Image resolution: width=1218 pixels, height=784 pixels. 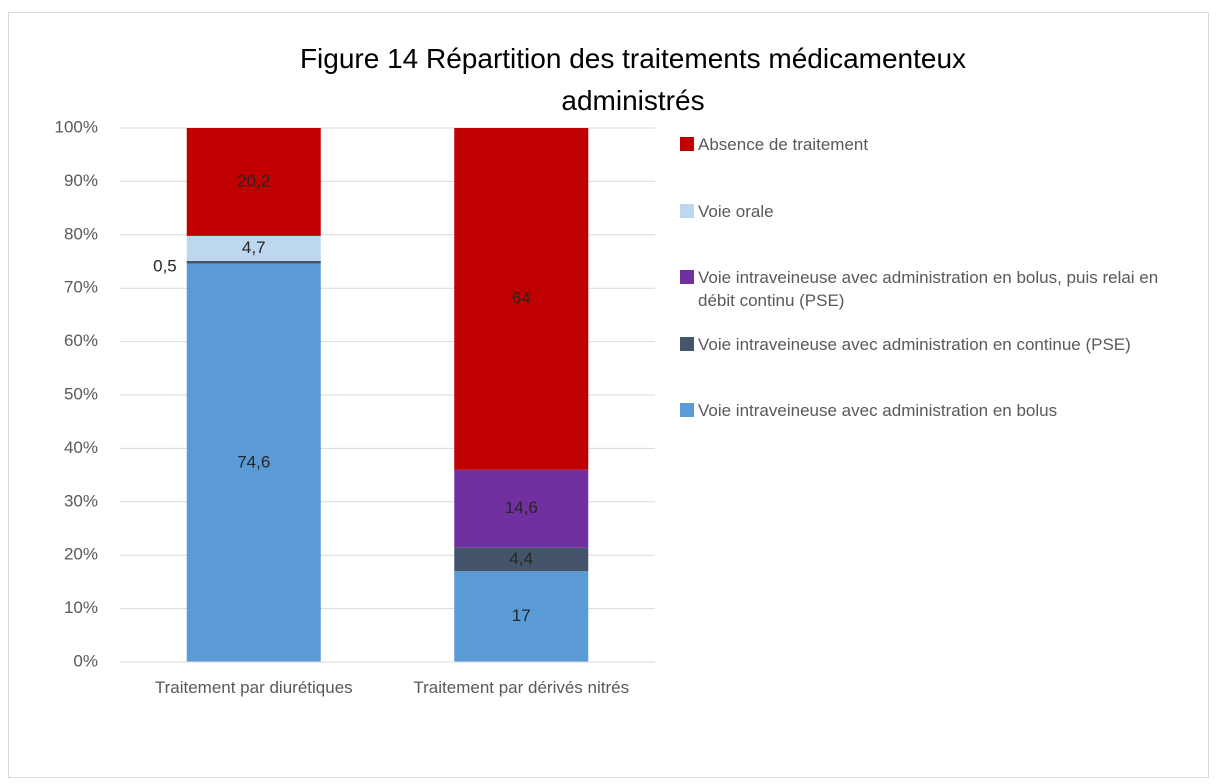 I want to click on y-tick-label: 70%, so click(x=81, y=287).